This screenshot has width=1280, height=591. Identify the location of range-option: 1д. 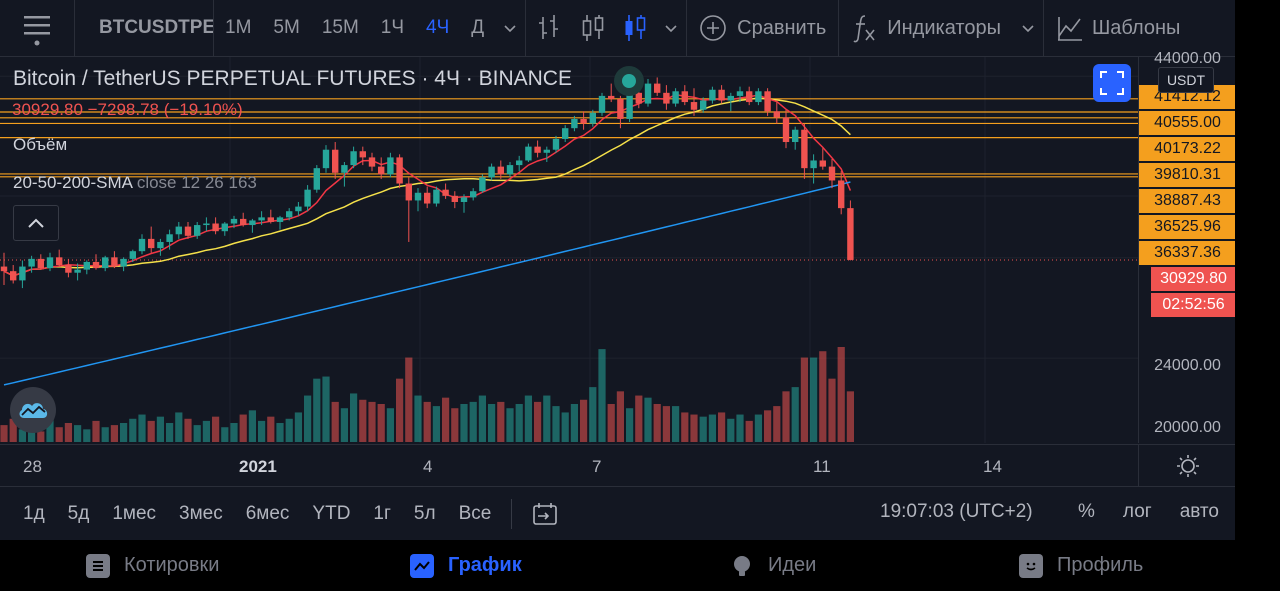
(34, 513).